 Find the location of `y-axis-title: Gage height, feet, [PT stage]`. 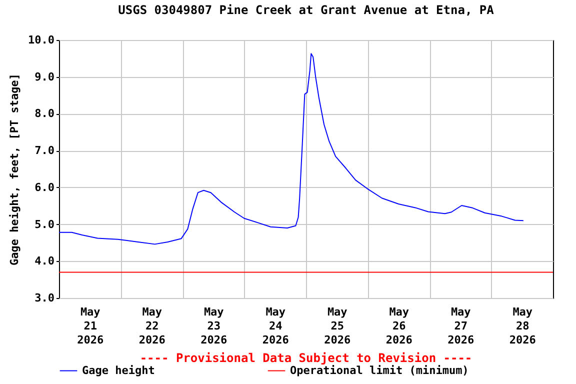

y-axis-title: Gage height, feet, [PT stage] is located at coordinates (15, 169).